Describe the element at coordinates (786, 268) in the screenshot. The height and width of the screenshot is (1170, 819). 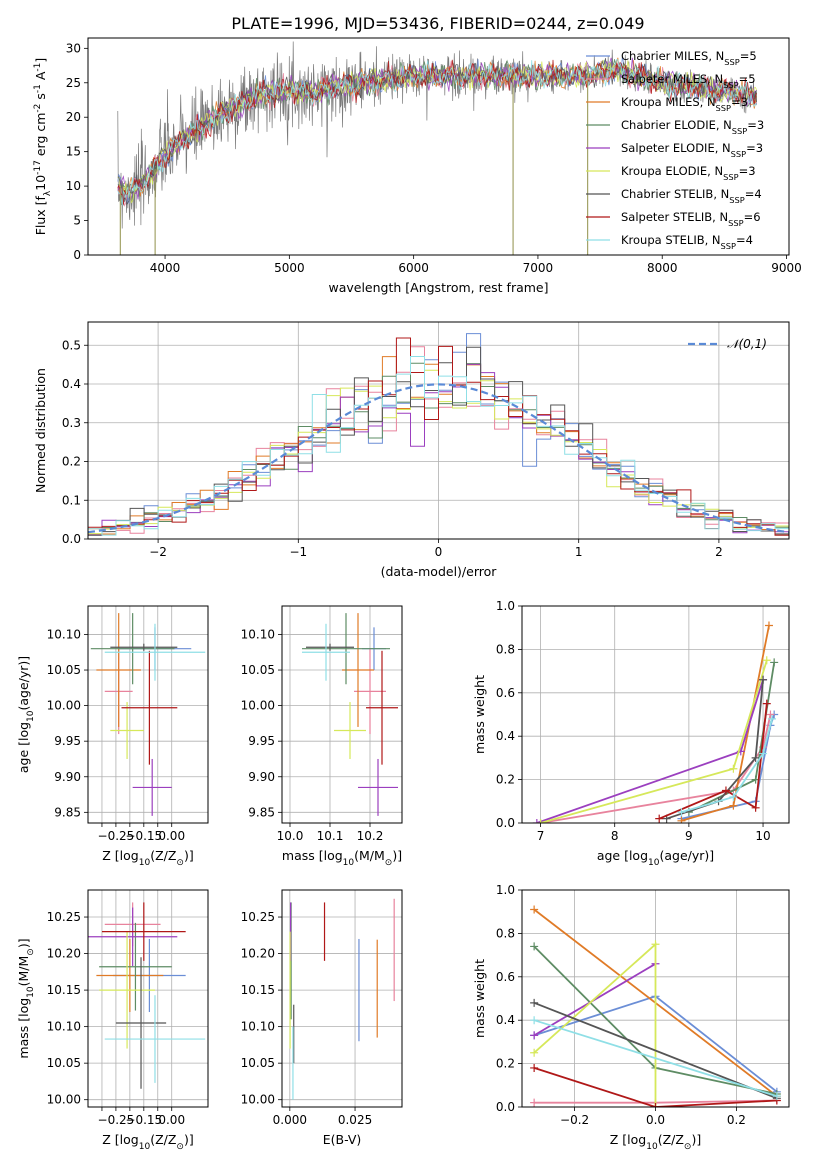
I see `x-tick-label: 9000` at that location.